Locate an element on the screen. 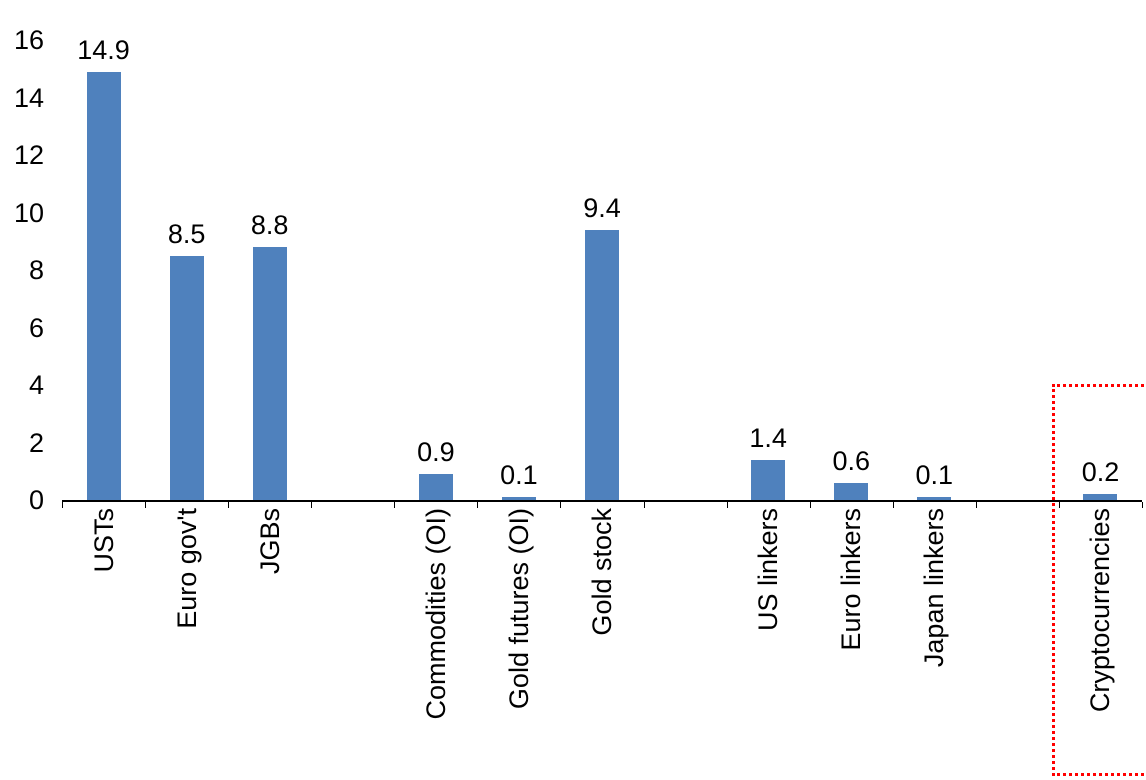 The image size is (1146, 780). y-tick-label: 2 is located at coordinates (36, 442).